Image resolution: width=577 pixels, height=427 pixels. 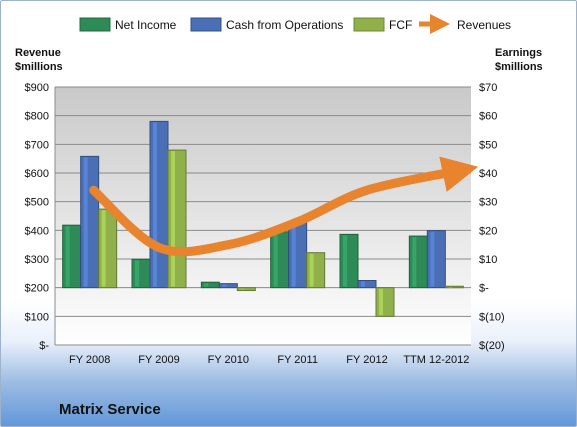 I want to click on bar-cash-from-operations-fy-2010, so click(x=228, y=286).